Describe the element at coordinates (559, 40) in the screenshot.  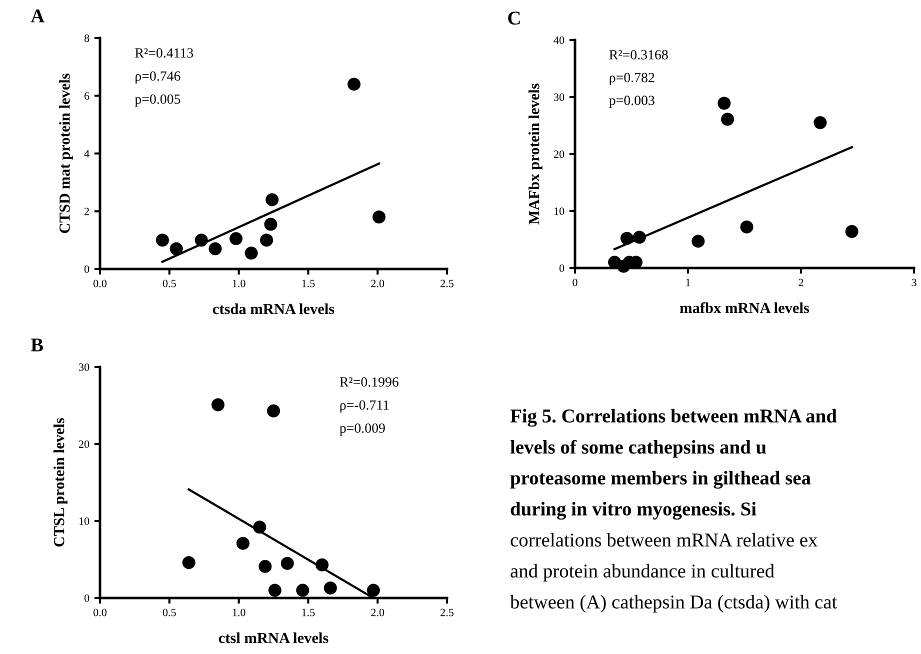
I see `y-tick-label: 40` at that location.